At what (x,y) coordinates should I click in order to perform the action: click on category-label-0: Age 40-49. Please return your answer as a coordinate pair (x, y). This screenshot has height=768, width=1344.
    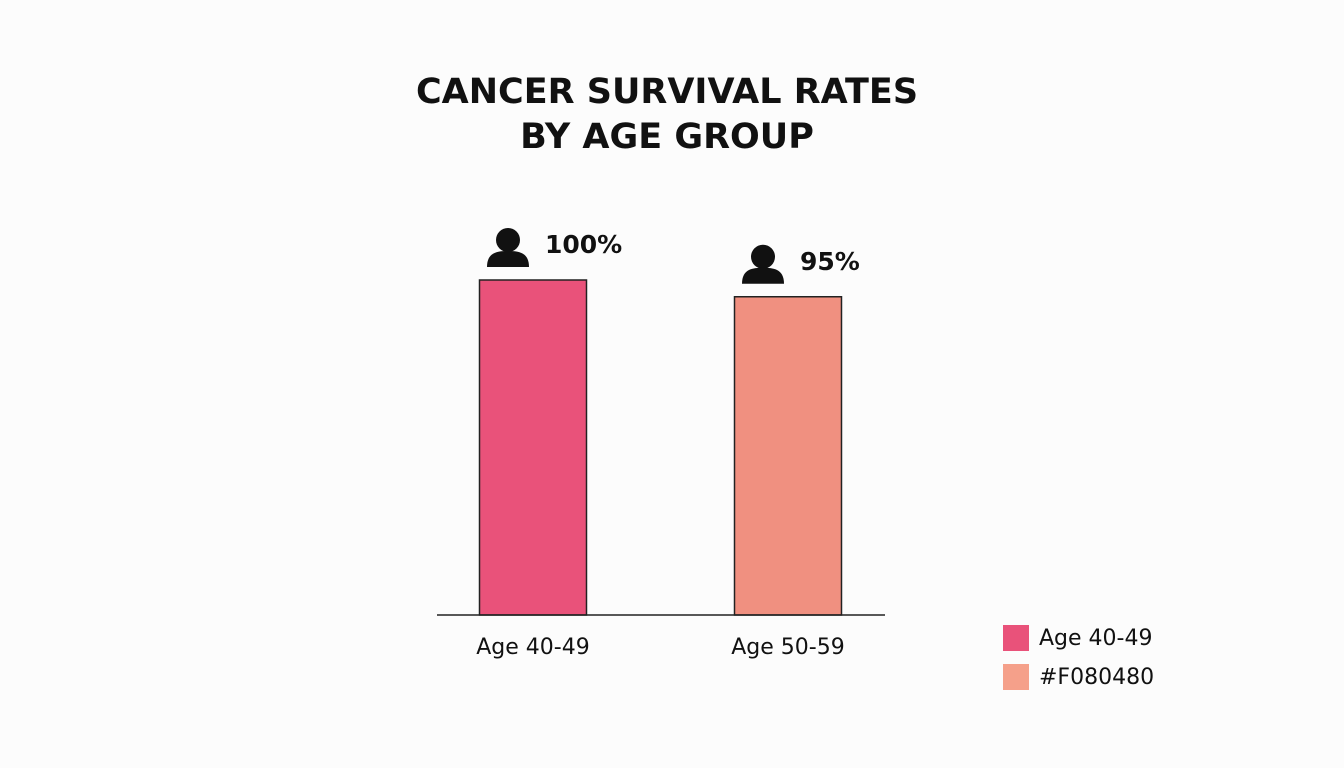
    Looking at the image, I should click on (532, 647).